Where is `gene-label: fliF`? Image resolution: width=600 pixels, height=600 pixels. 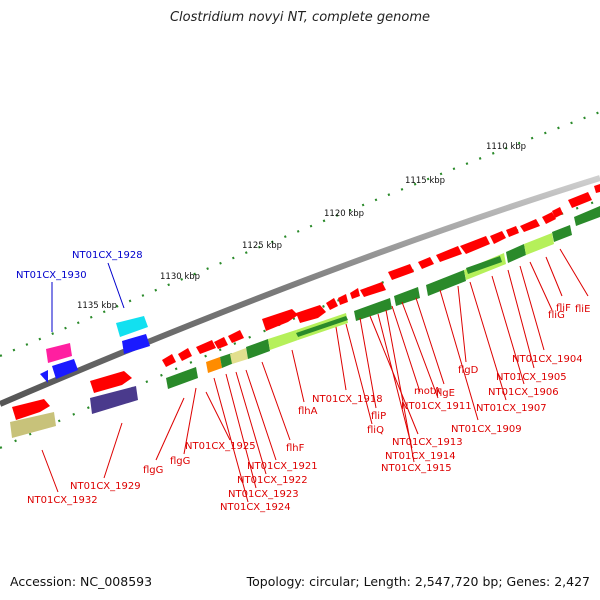 gene-label: fliF is located at coordinates (563, 308).